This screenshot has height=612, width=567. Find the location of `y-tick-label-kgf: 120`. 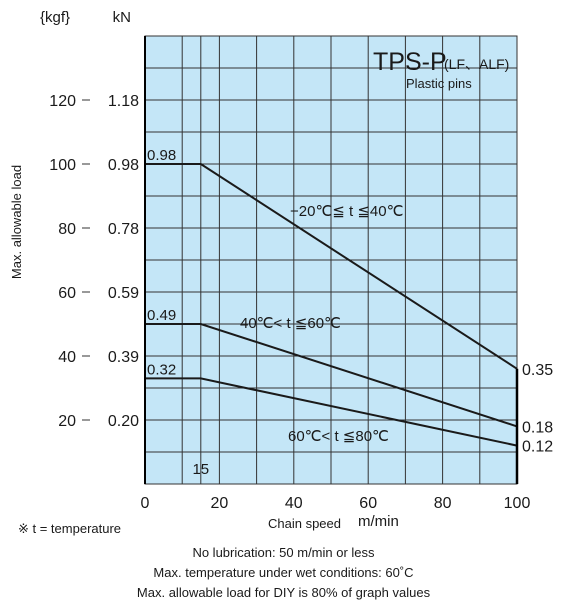

y-tick-label-kgf: 120 is located at coordinates (62, 101).